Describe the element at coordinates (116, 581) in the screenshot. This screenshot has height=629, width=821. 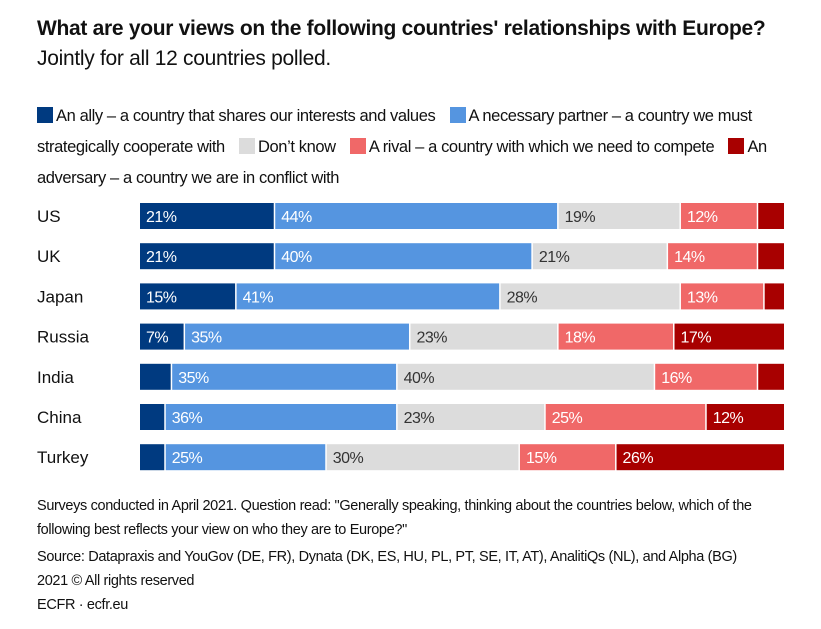
I see `copyright: 2021 © All rights reserved` at that location.